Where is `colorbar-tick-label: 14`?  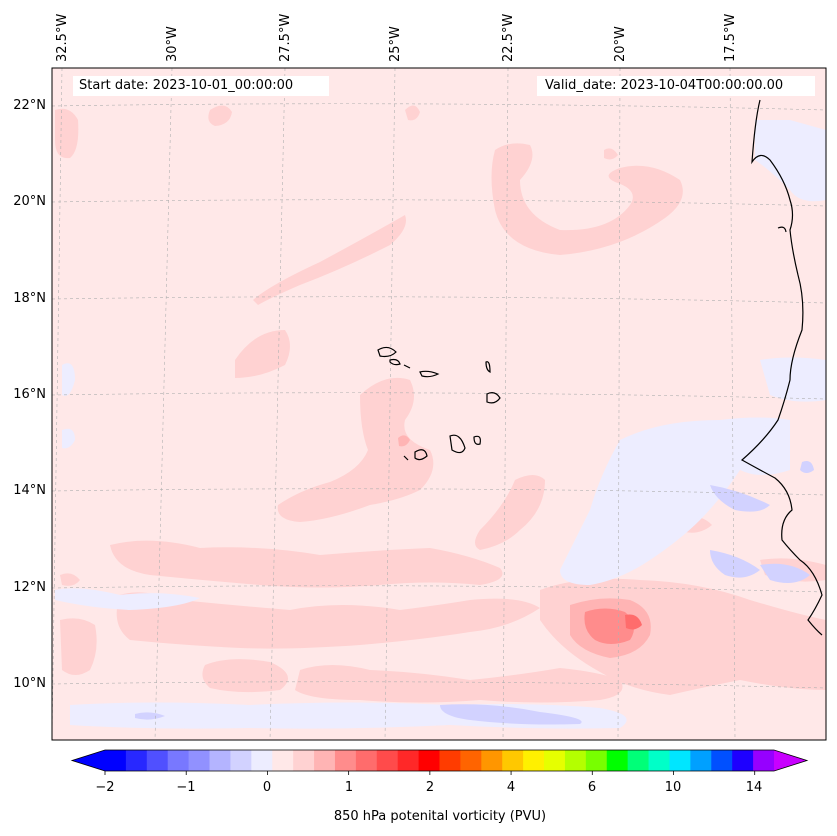 colorbar-tick-label: 14 is located at coordinates (754, 787).